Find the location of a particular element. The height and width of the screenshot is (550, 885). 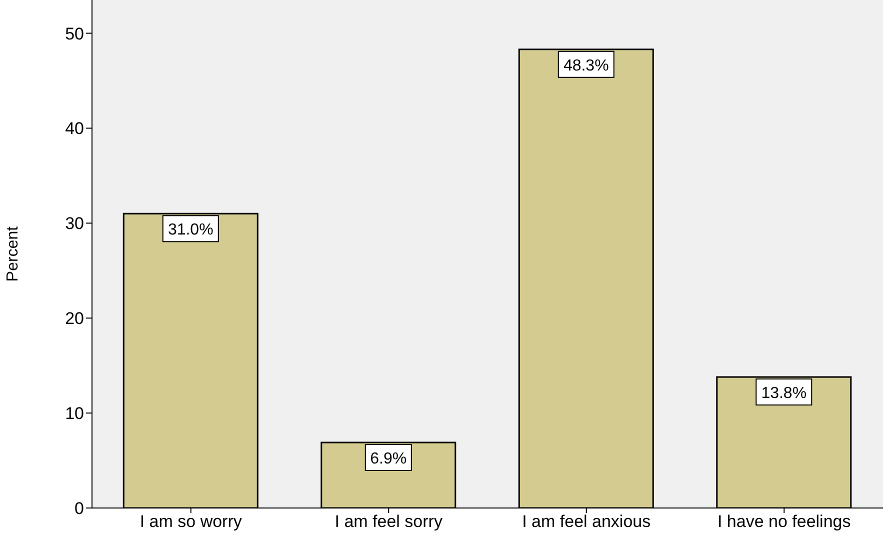

y-tick-label: 50 is located at coordinates (74, 34).